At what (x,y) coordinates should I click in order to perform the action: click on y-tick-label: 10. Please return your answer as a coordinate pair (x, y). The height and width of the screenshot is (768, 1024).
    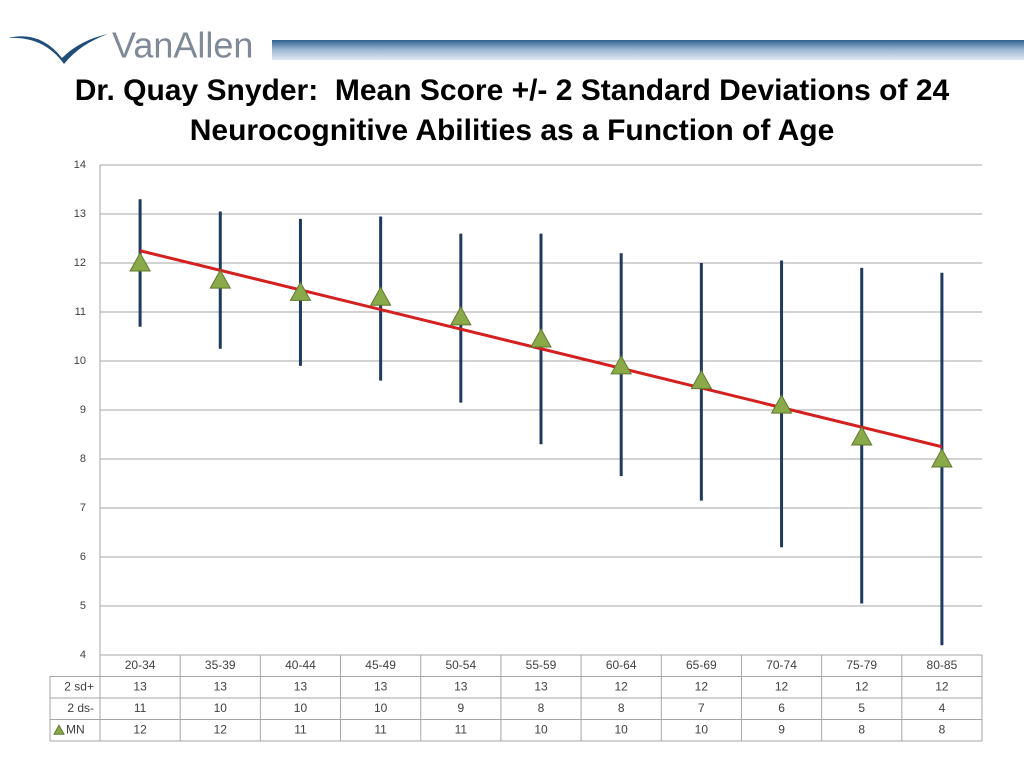
    Looking at the image, I should click on (80, 361).